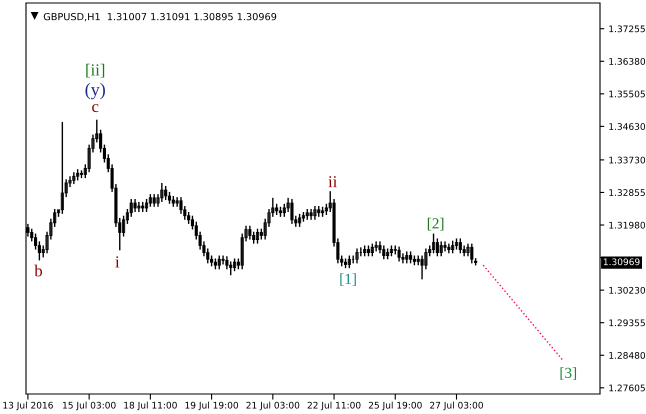 This screenshot has height=414, width=646. What do you see at coordinates (395, 406) in the screenshot?
I see `x-tick-label: 25 Jul 19:00` at bounding box center [395, 406].